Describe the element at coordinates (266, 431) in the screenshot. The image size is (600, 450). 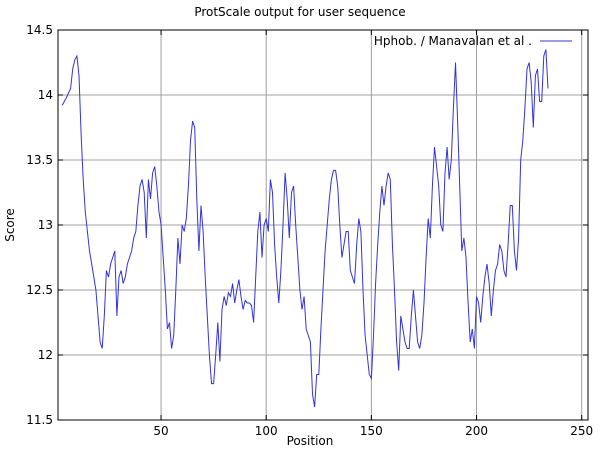
I see `x-tick-label: 100` at that location.